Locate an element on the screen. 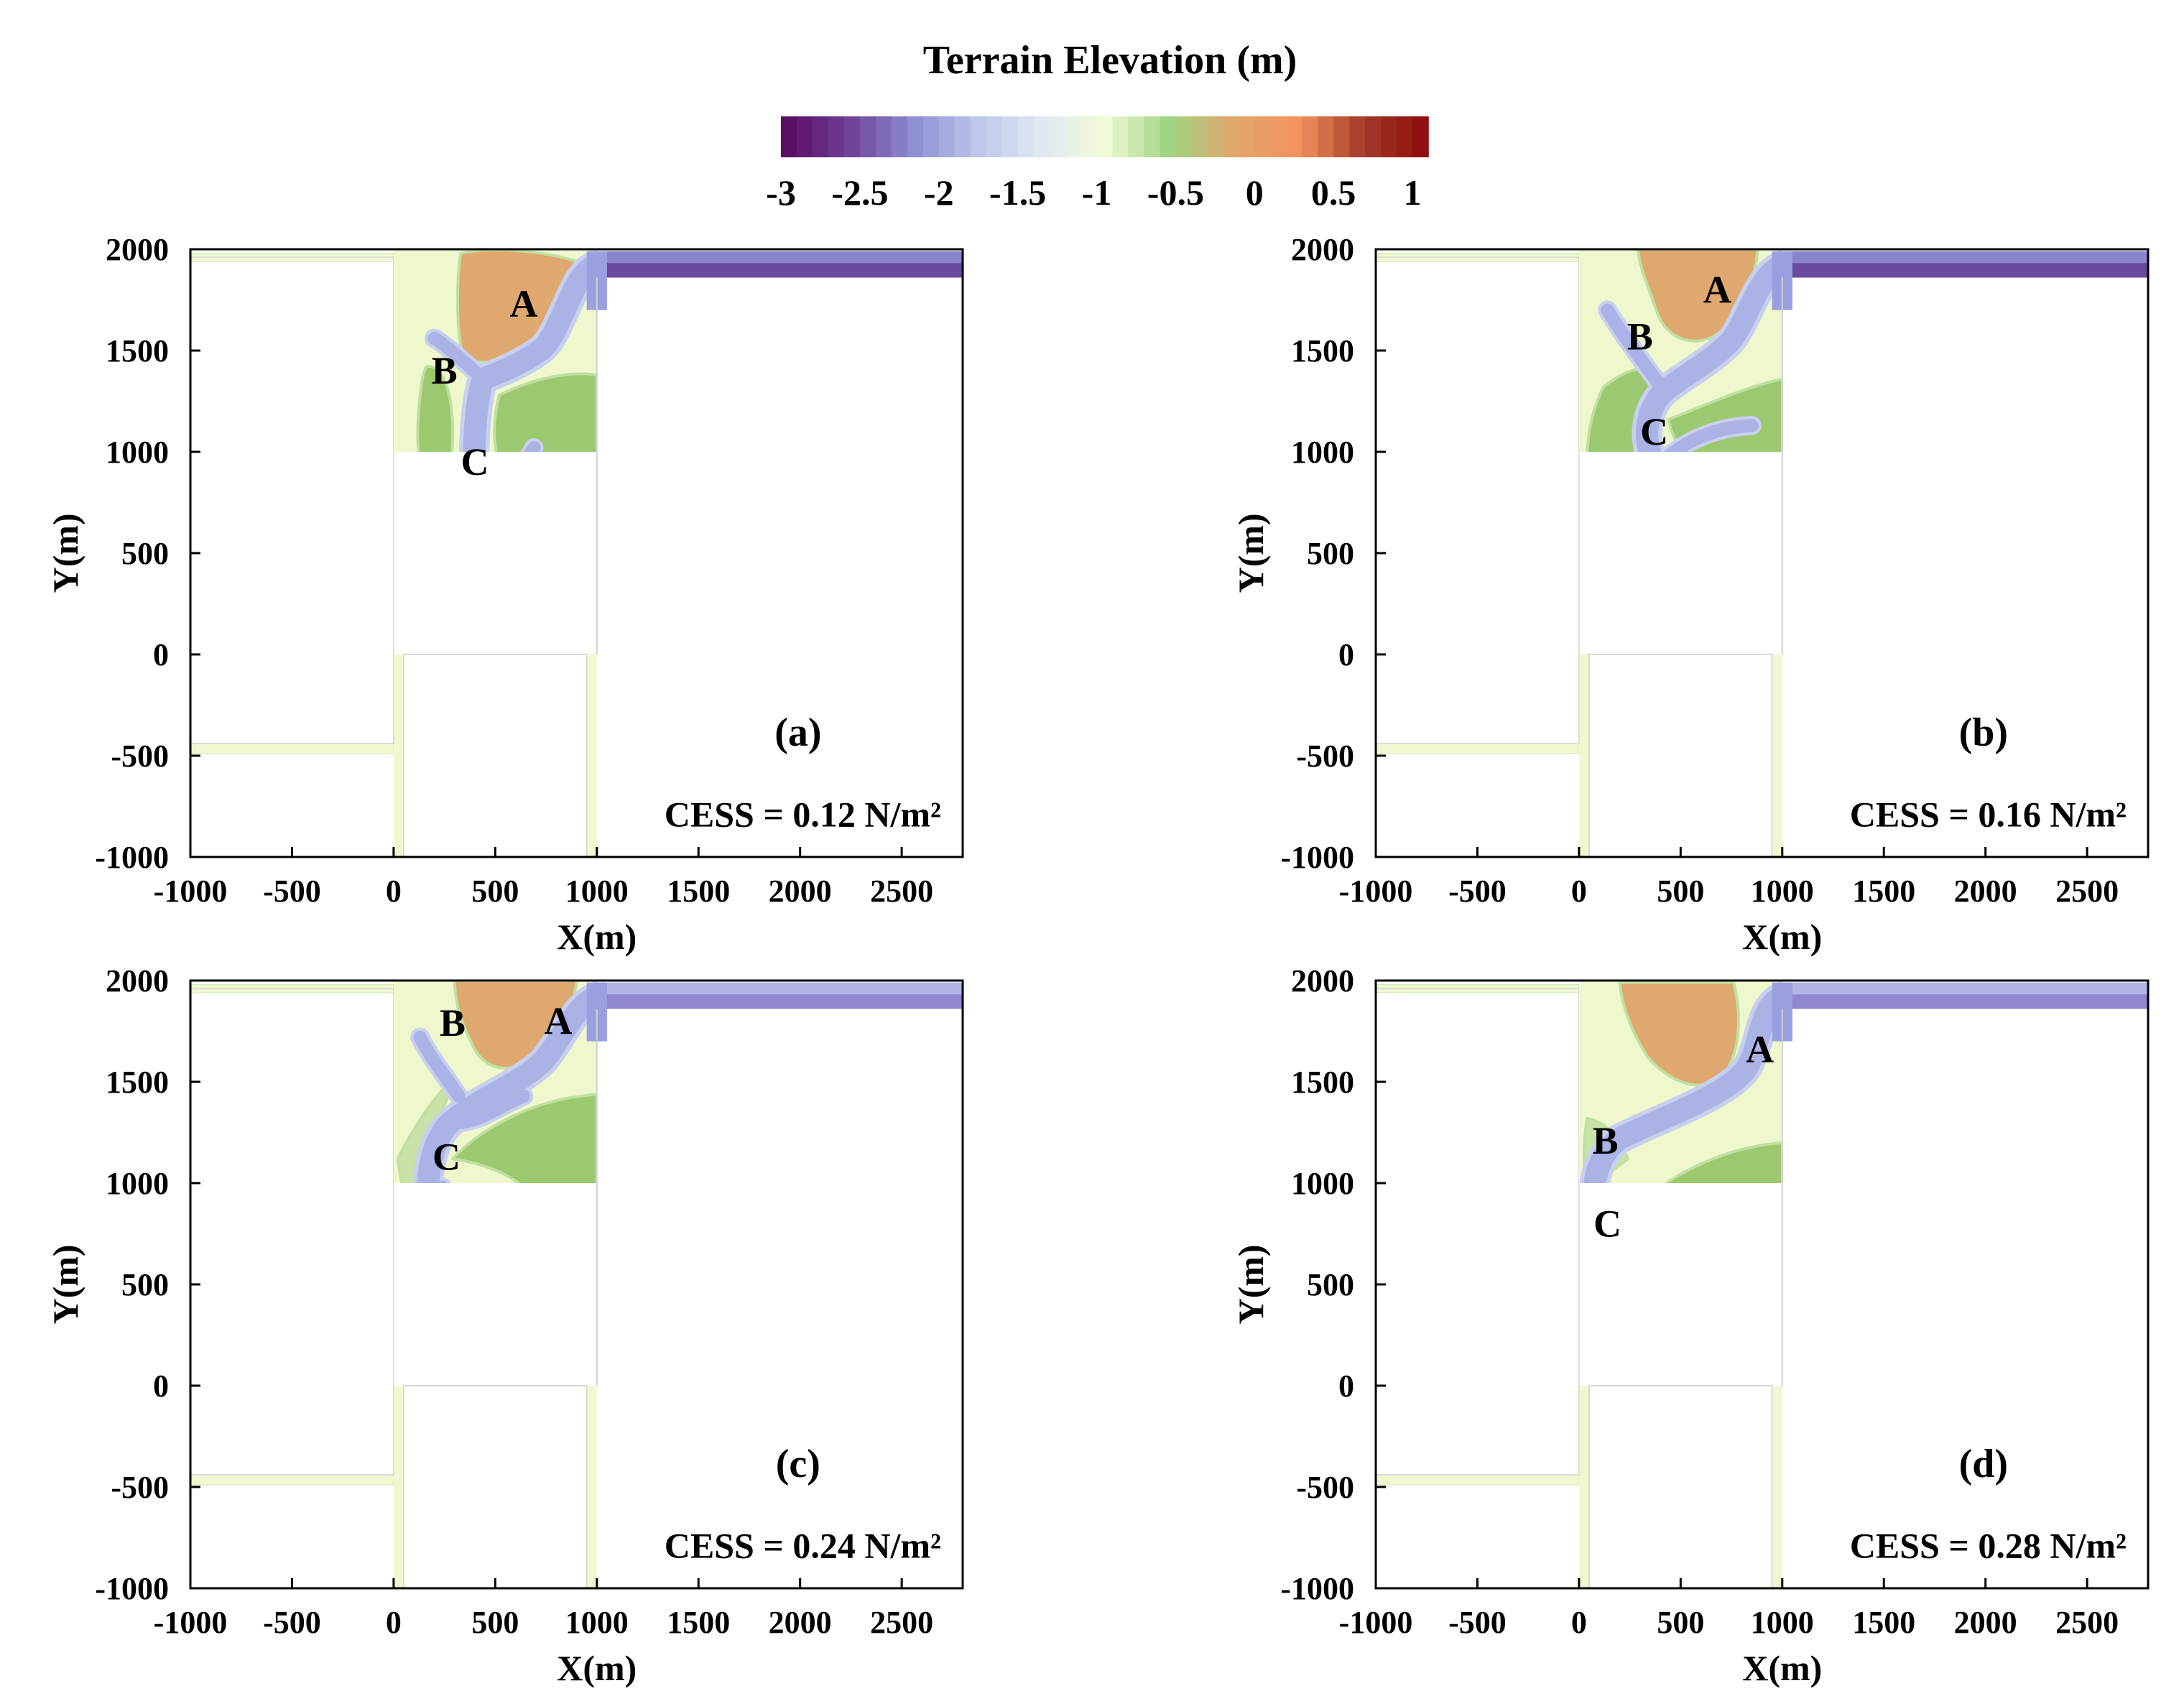  channel-label-b: B is located at coordinates (1606, 1140).